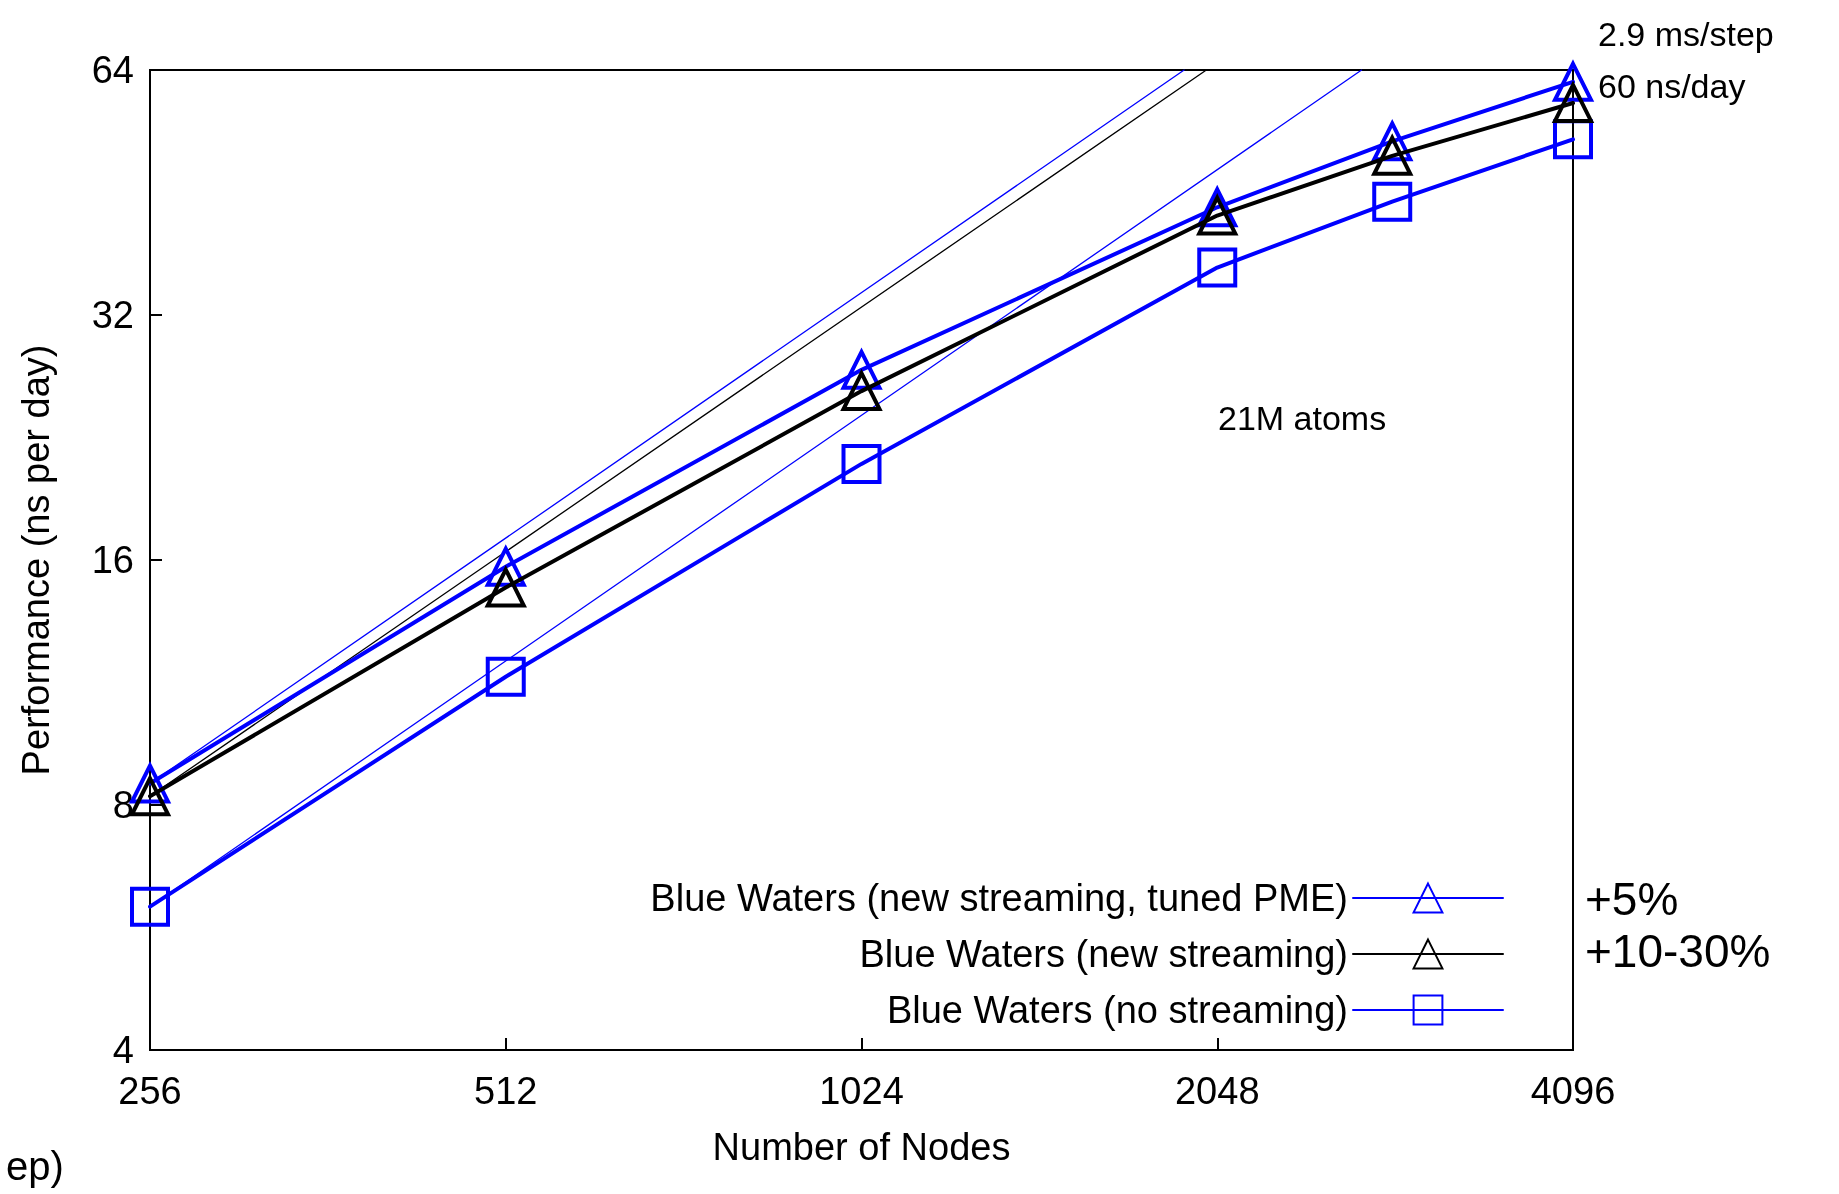 The image size is (1839, 1194). Describe the element at coordinates (1217, 1091) in the screenshot. I see `x-tick-label: 2048` at that location.